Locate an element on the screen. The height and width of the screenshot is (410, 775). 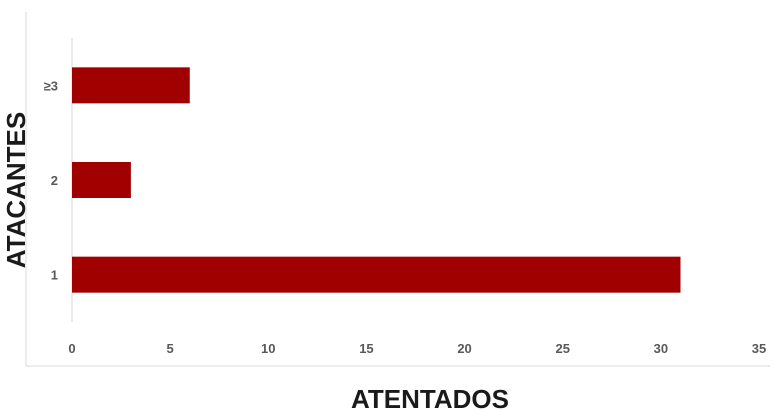
x-tick-label: 20 is located at coordinates (464, 348).